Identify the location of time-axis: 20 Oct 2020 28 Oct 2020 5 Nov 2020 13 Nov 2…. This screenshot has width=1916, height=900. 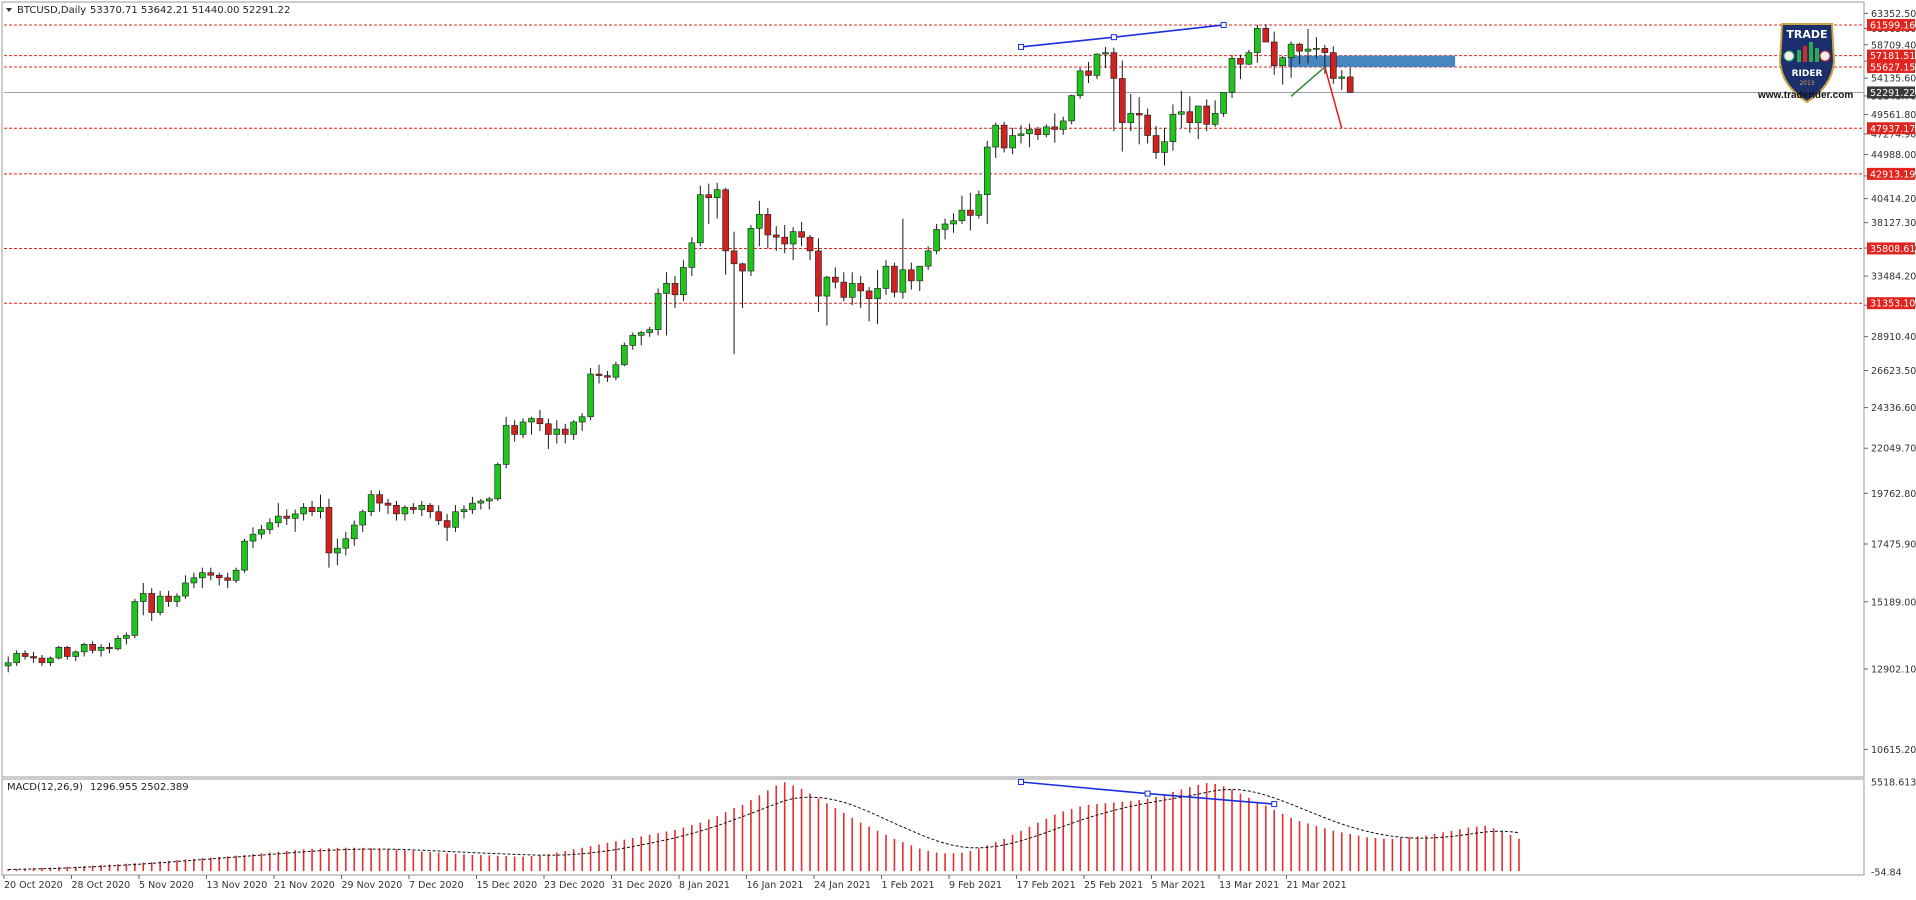
(675, 883).